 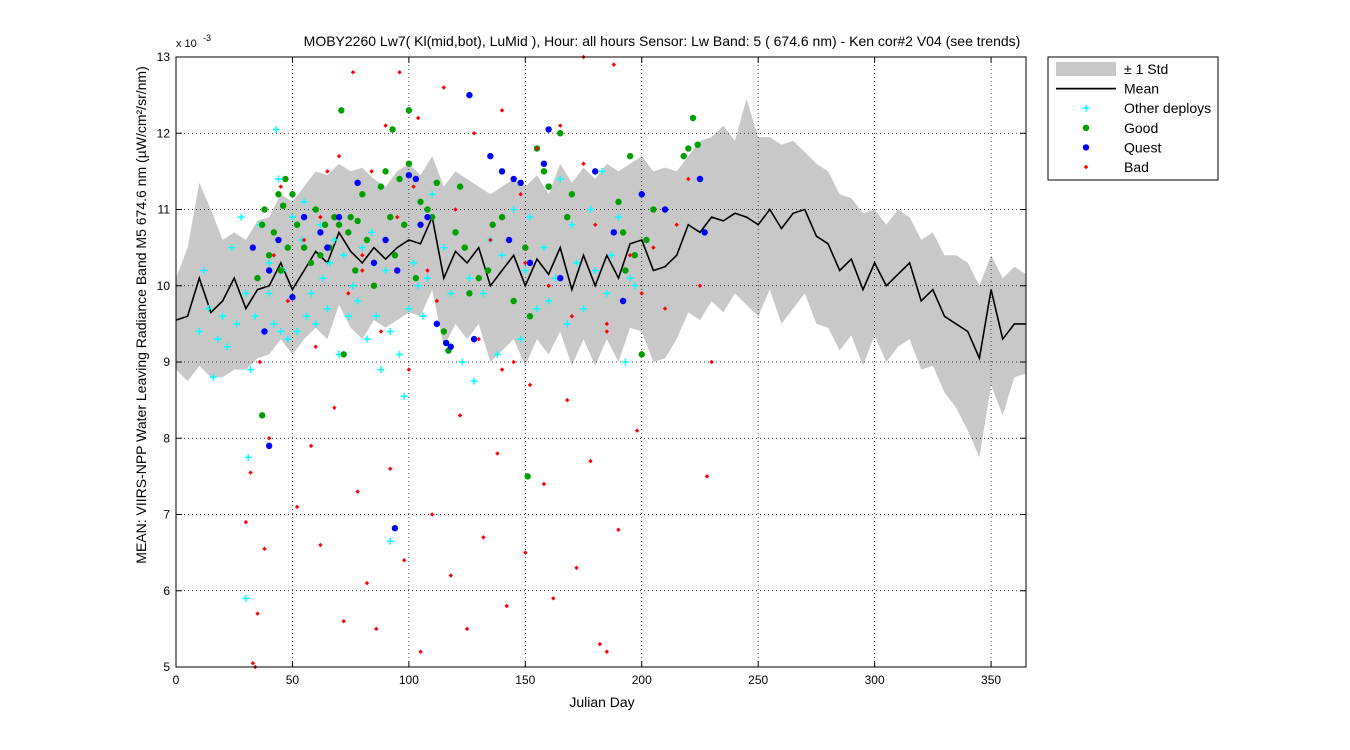 I want to click on legend-swatch-quest, so click(x=1086, y=147).